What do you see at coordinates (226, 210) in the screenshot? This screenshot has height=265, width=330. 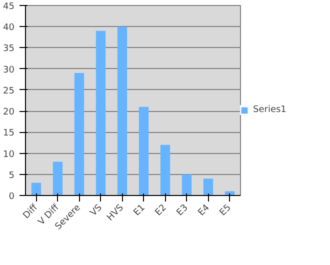 I see `x-tick-label: E5` at bounding box center [226, 210].